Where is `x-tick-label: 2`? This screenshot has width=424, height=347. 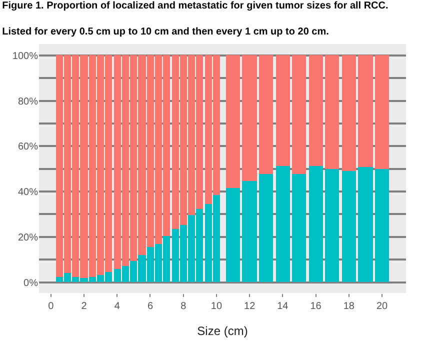 x-tick-label: 2 is located at coordinates (84, 306).